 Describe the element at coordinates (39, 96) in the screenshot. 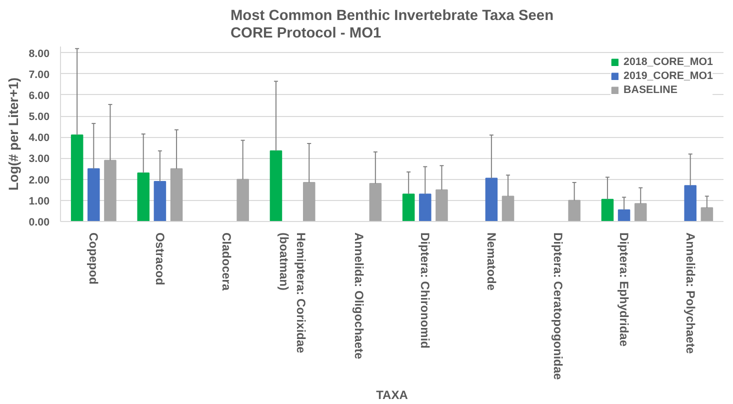

I see `y-tick-label: 6.00` at that location.